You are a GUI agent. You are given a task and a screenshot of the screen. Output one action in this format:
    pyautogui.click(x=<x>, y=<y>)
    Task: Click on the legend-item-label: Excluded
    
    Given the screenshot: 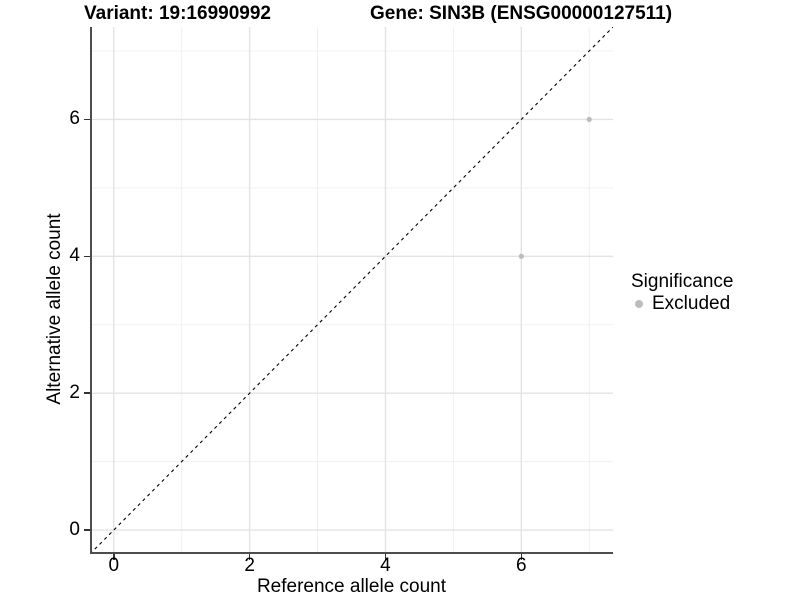 What is the action you would take?
    pyautogui.click(x=691, y=303)
    